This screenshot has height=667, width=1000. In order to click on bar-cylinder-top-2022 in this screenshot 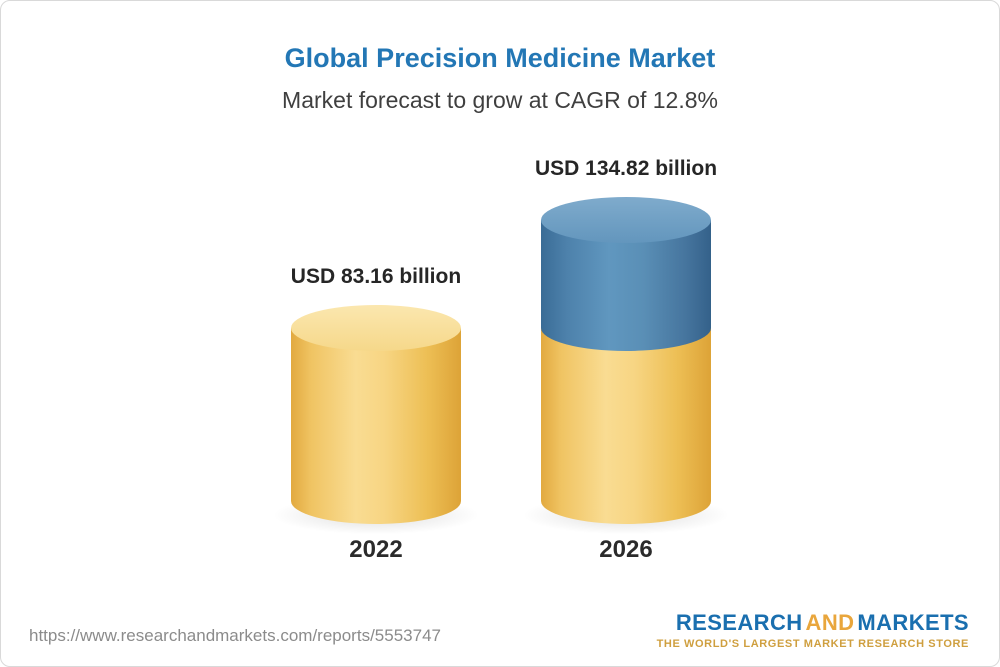, I will do `click(376, 327)`.